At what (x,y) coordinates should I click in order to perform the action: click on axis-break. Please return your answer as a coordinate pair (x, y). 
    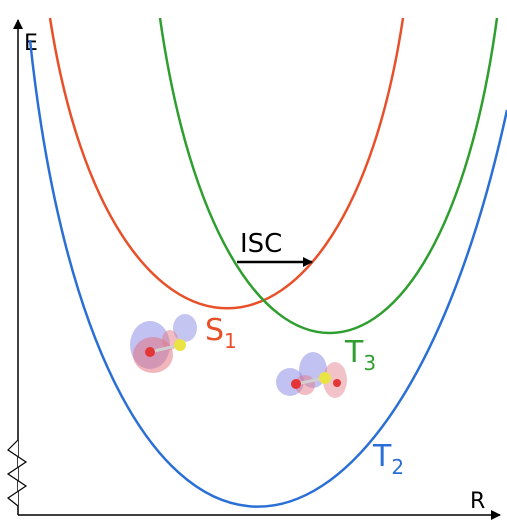
    Looking at the image, I should click on (17, 473).